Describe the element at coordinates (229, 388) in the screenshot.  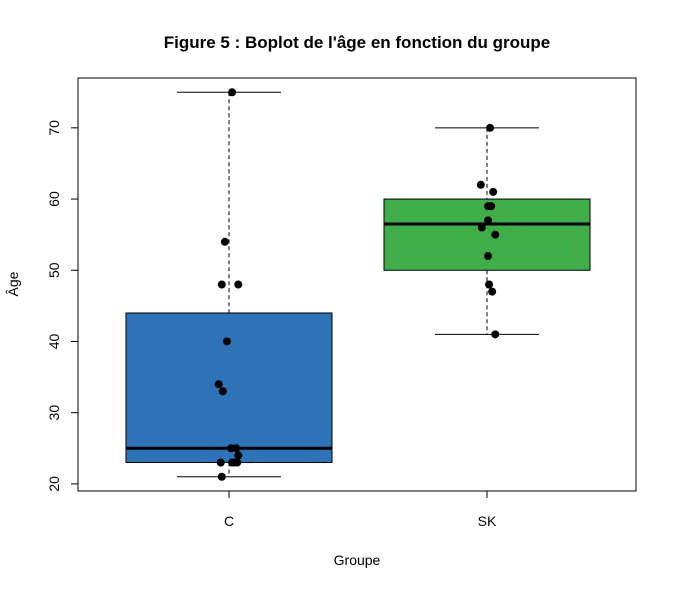
I see `box-body-c` at that location.